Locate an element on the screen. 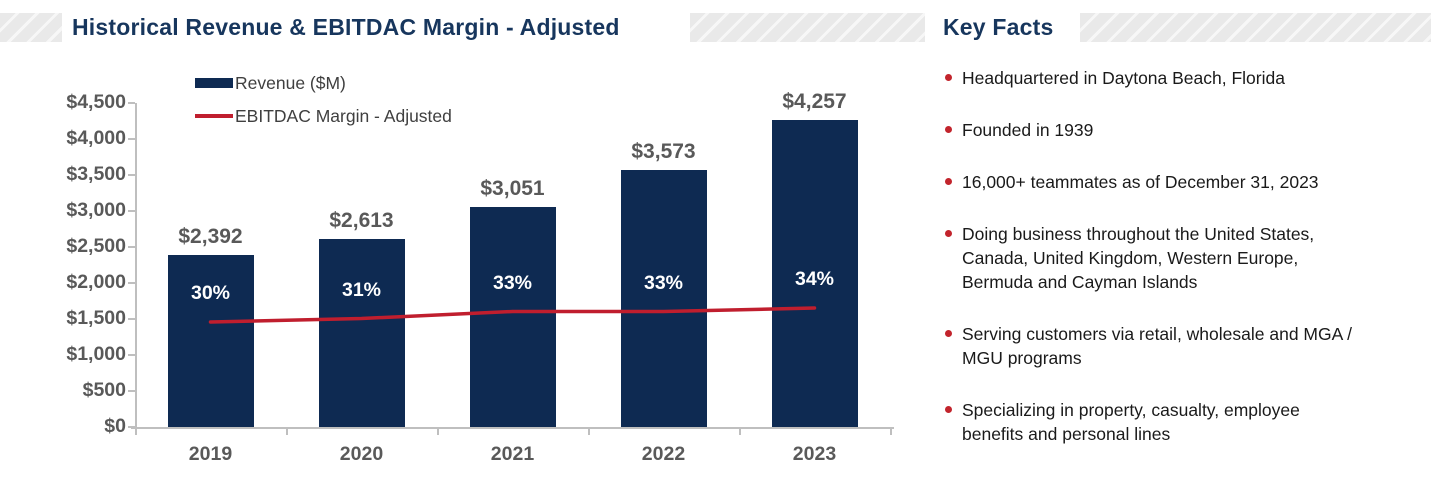 The height and width of the screenshot is (485, 1431). chart-legend: Revenue ($M) EBITDAC Margin - Adjusted is located at coordinates (323, 104).